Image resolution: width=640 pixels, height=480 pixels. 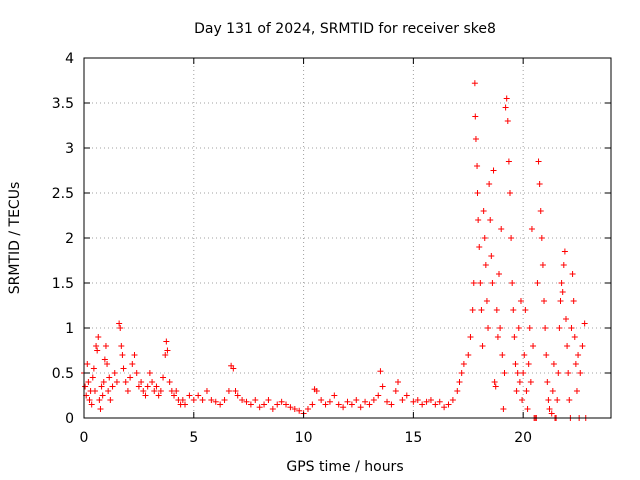 What do you see at coordinates (63, 284) in the screenshot?
I see `y-tick-label: 1.5` at bounding box center [63, 284].